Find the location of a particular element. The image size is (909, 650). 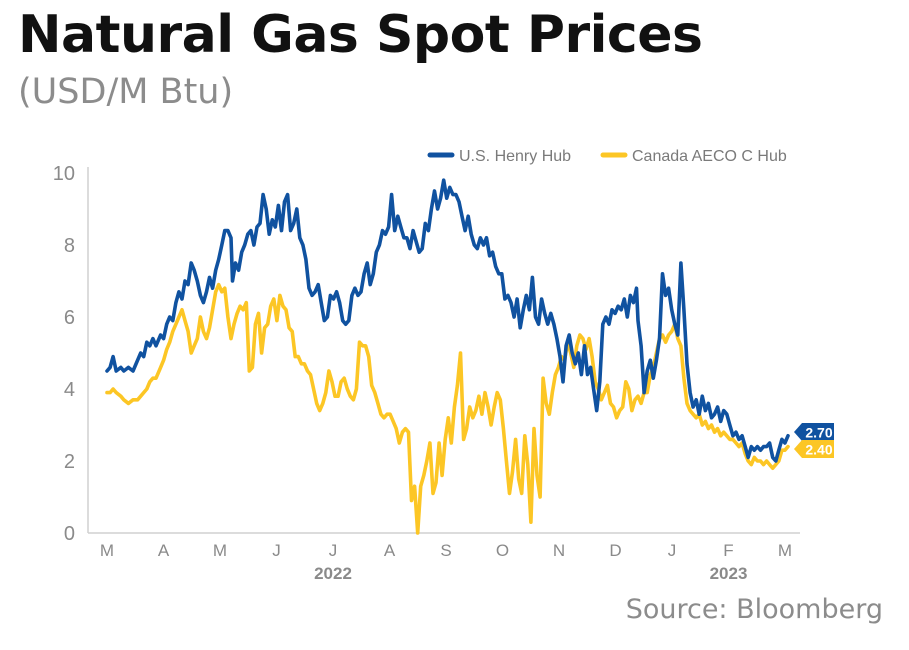

y-tick-label: 0 is located at coordinates (69, 534).